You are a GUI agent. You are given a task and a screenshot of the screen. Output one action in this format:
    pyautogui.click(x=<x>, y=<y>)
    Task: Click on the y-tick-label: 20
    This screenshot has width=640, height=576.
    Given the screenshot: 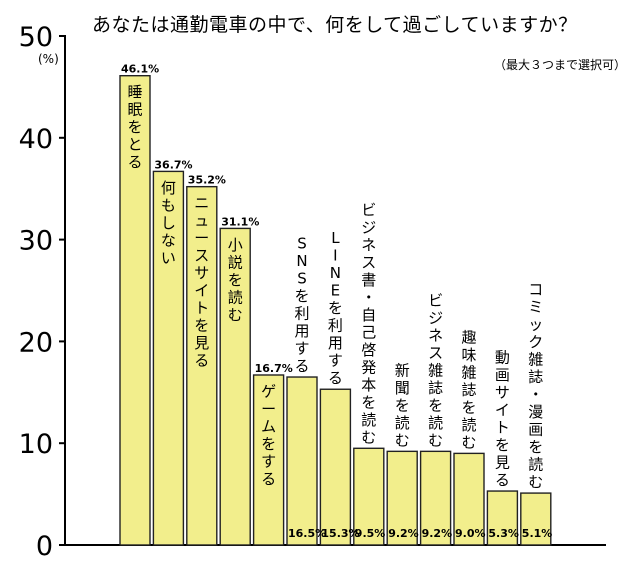 What is the action you would take?
    pyautogui.click(x=36, y=342)
    